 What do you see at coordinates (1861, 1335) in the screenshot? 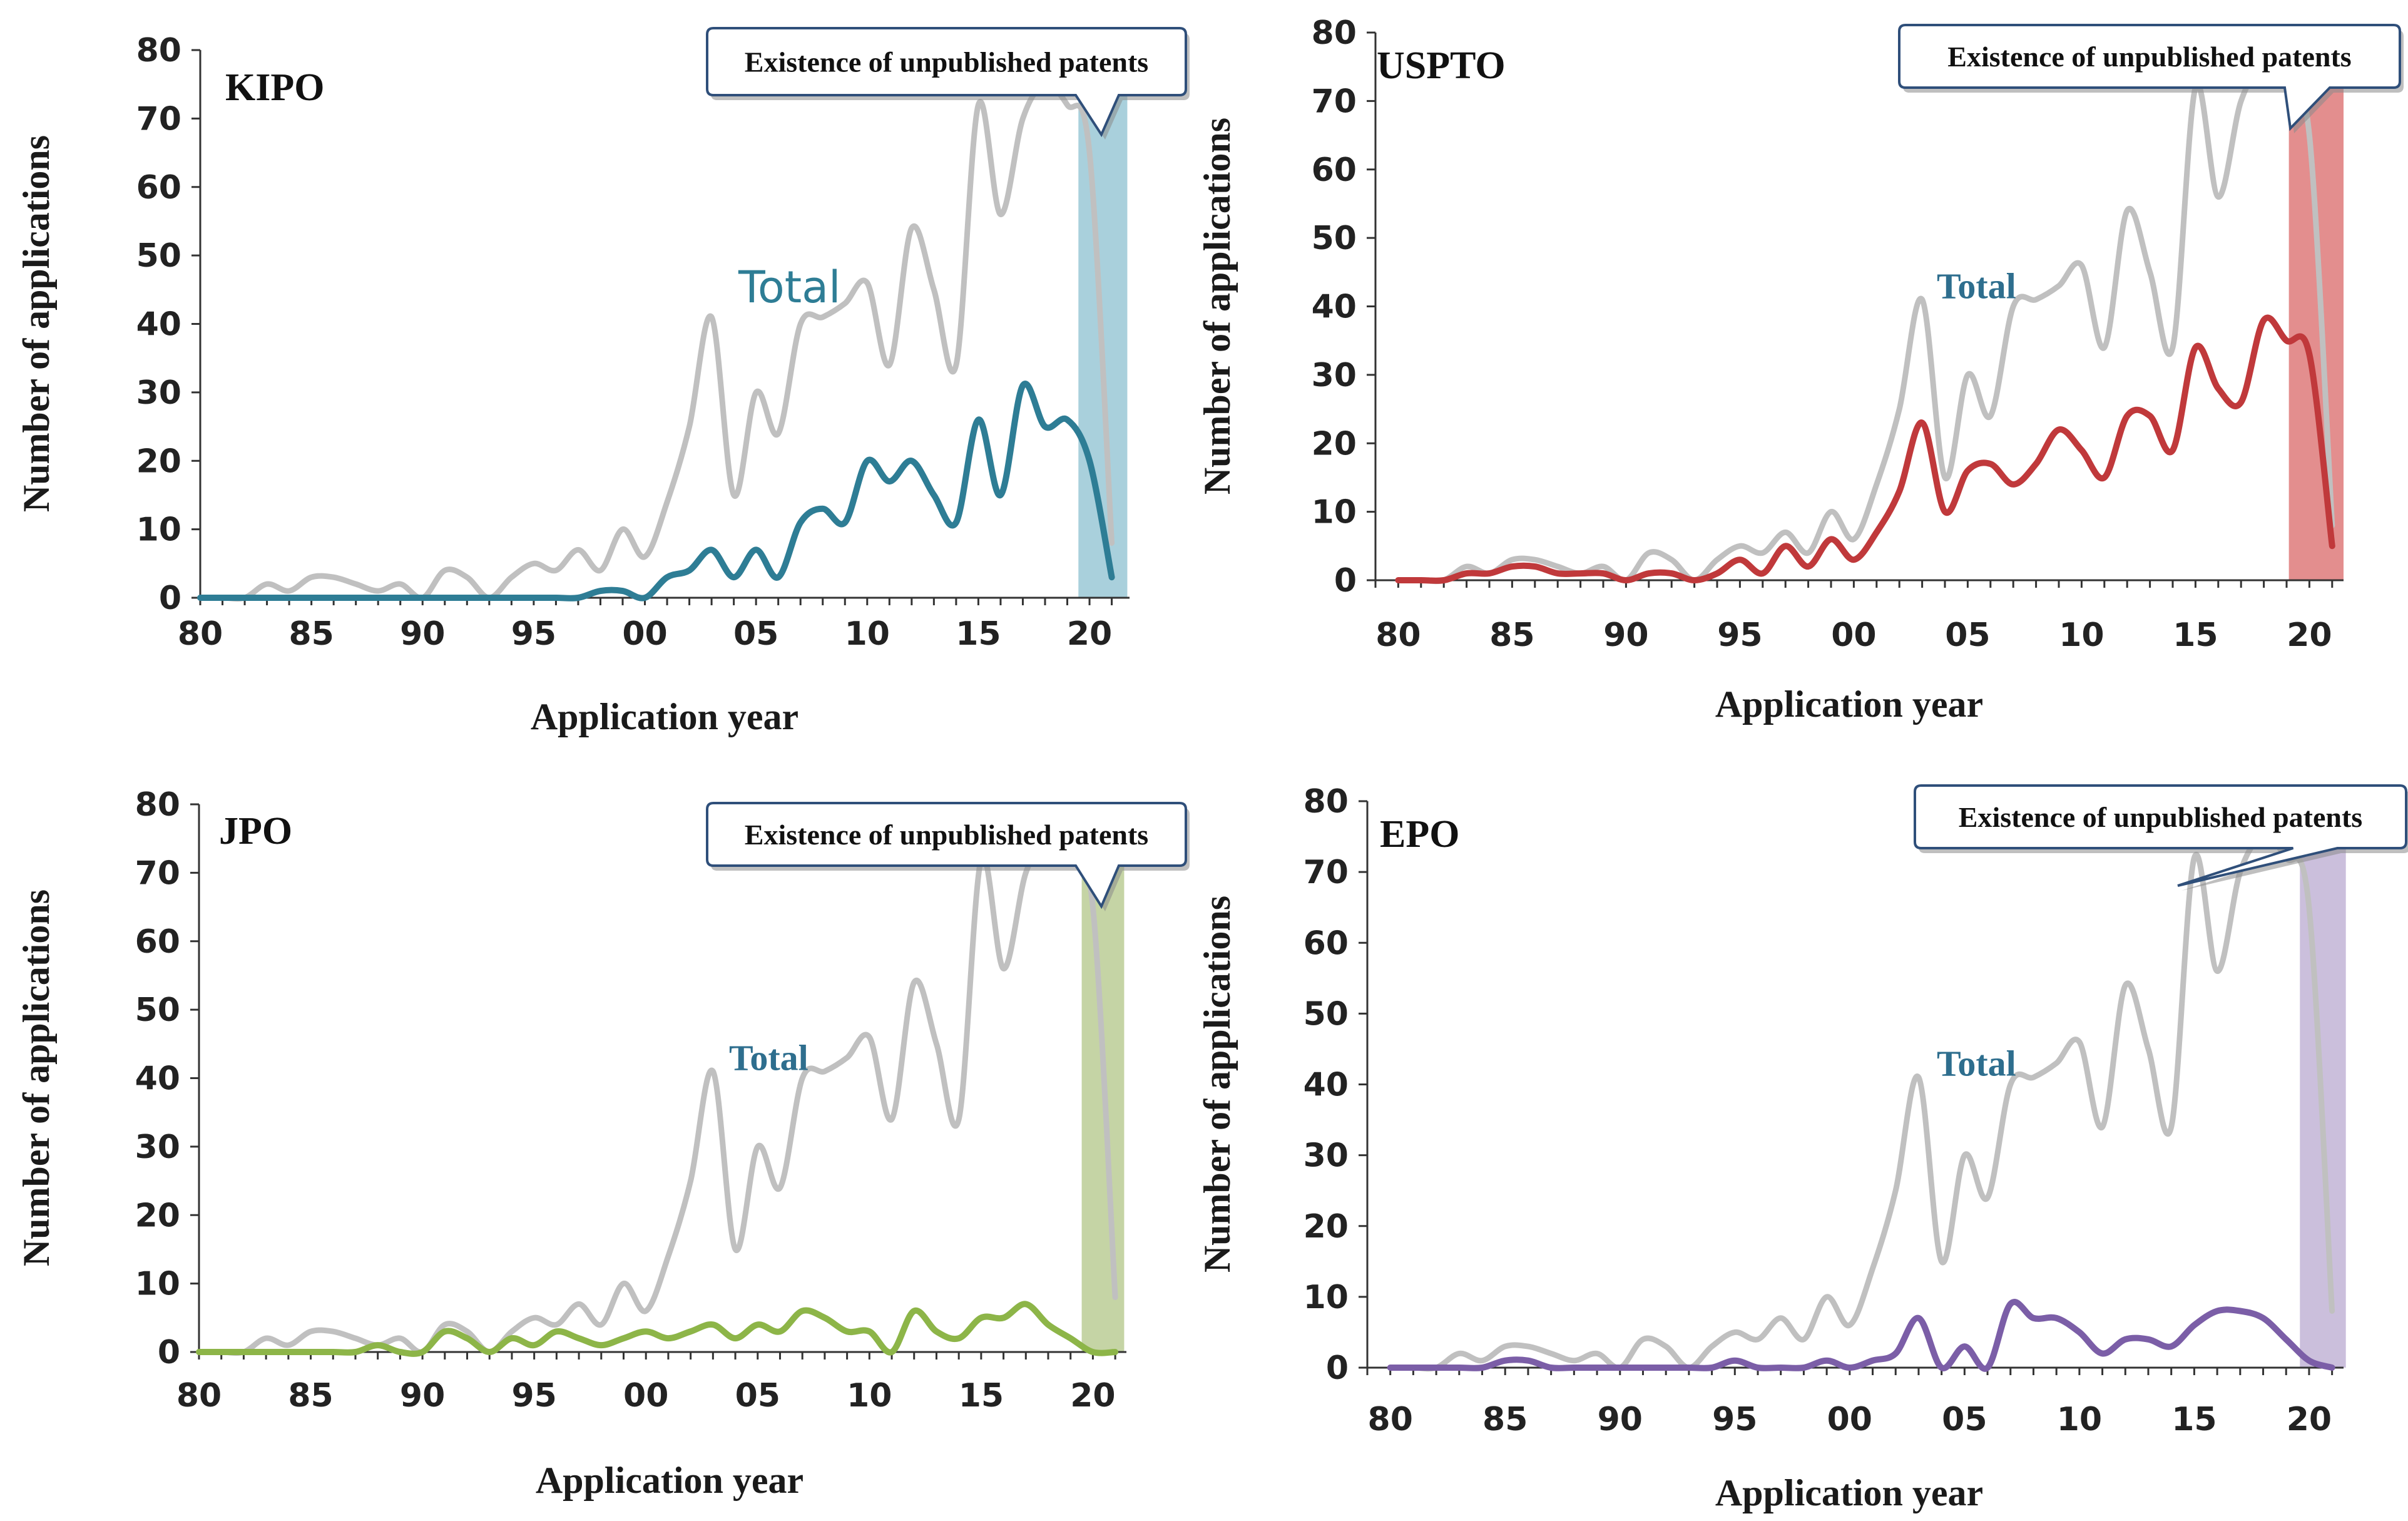
I see `epo-series-line` at bounding box center [1861, 1335].